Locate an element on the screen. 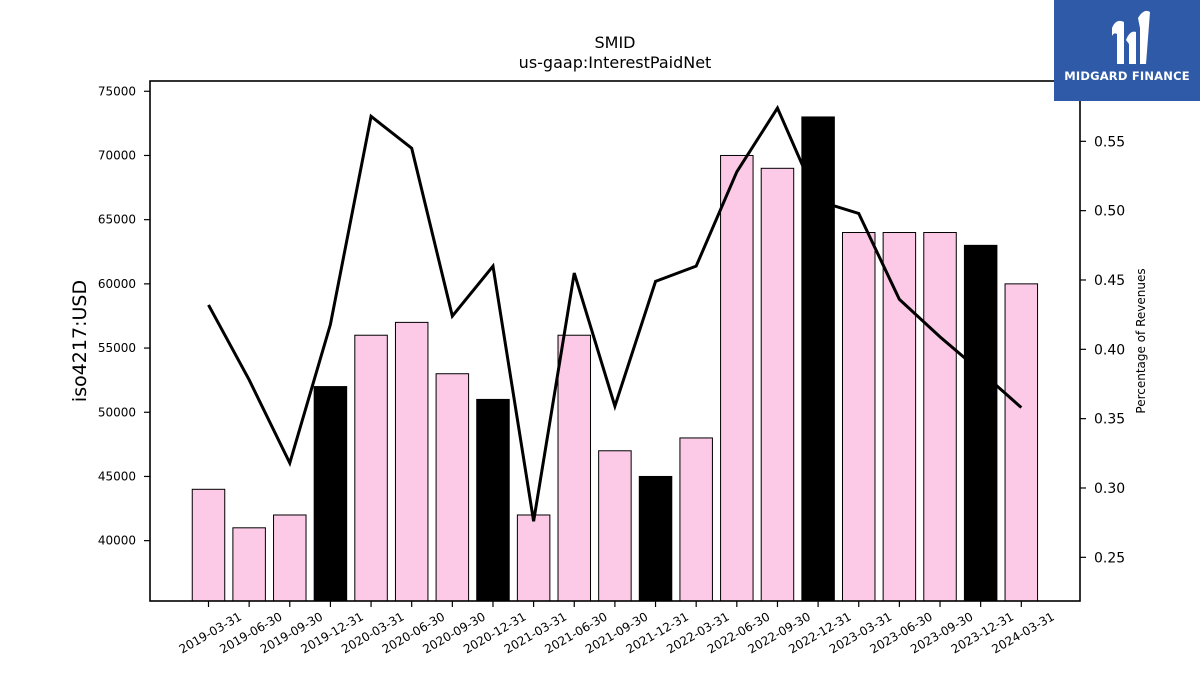 This screenshot has height=675, width=1200. y2-tick-label: 0.30 is located at coordinates (1109, 489).